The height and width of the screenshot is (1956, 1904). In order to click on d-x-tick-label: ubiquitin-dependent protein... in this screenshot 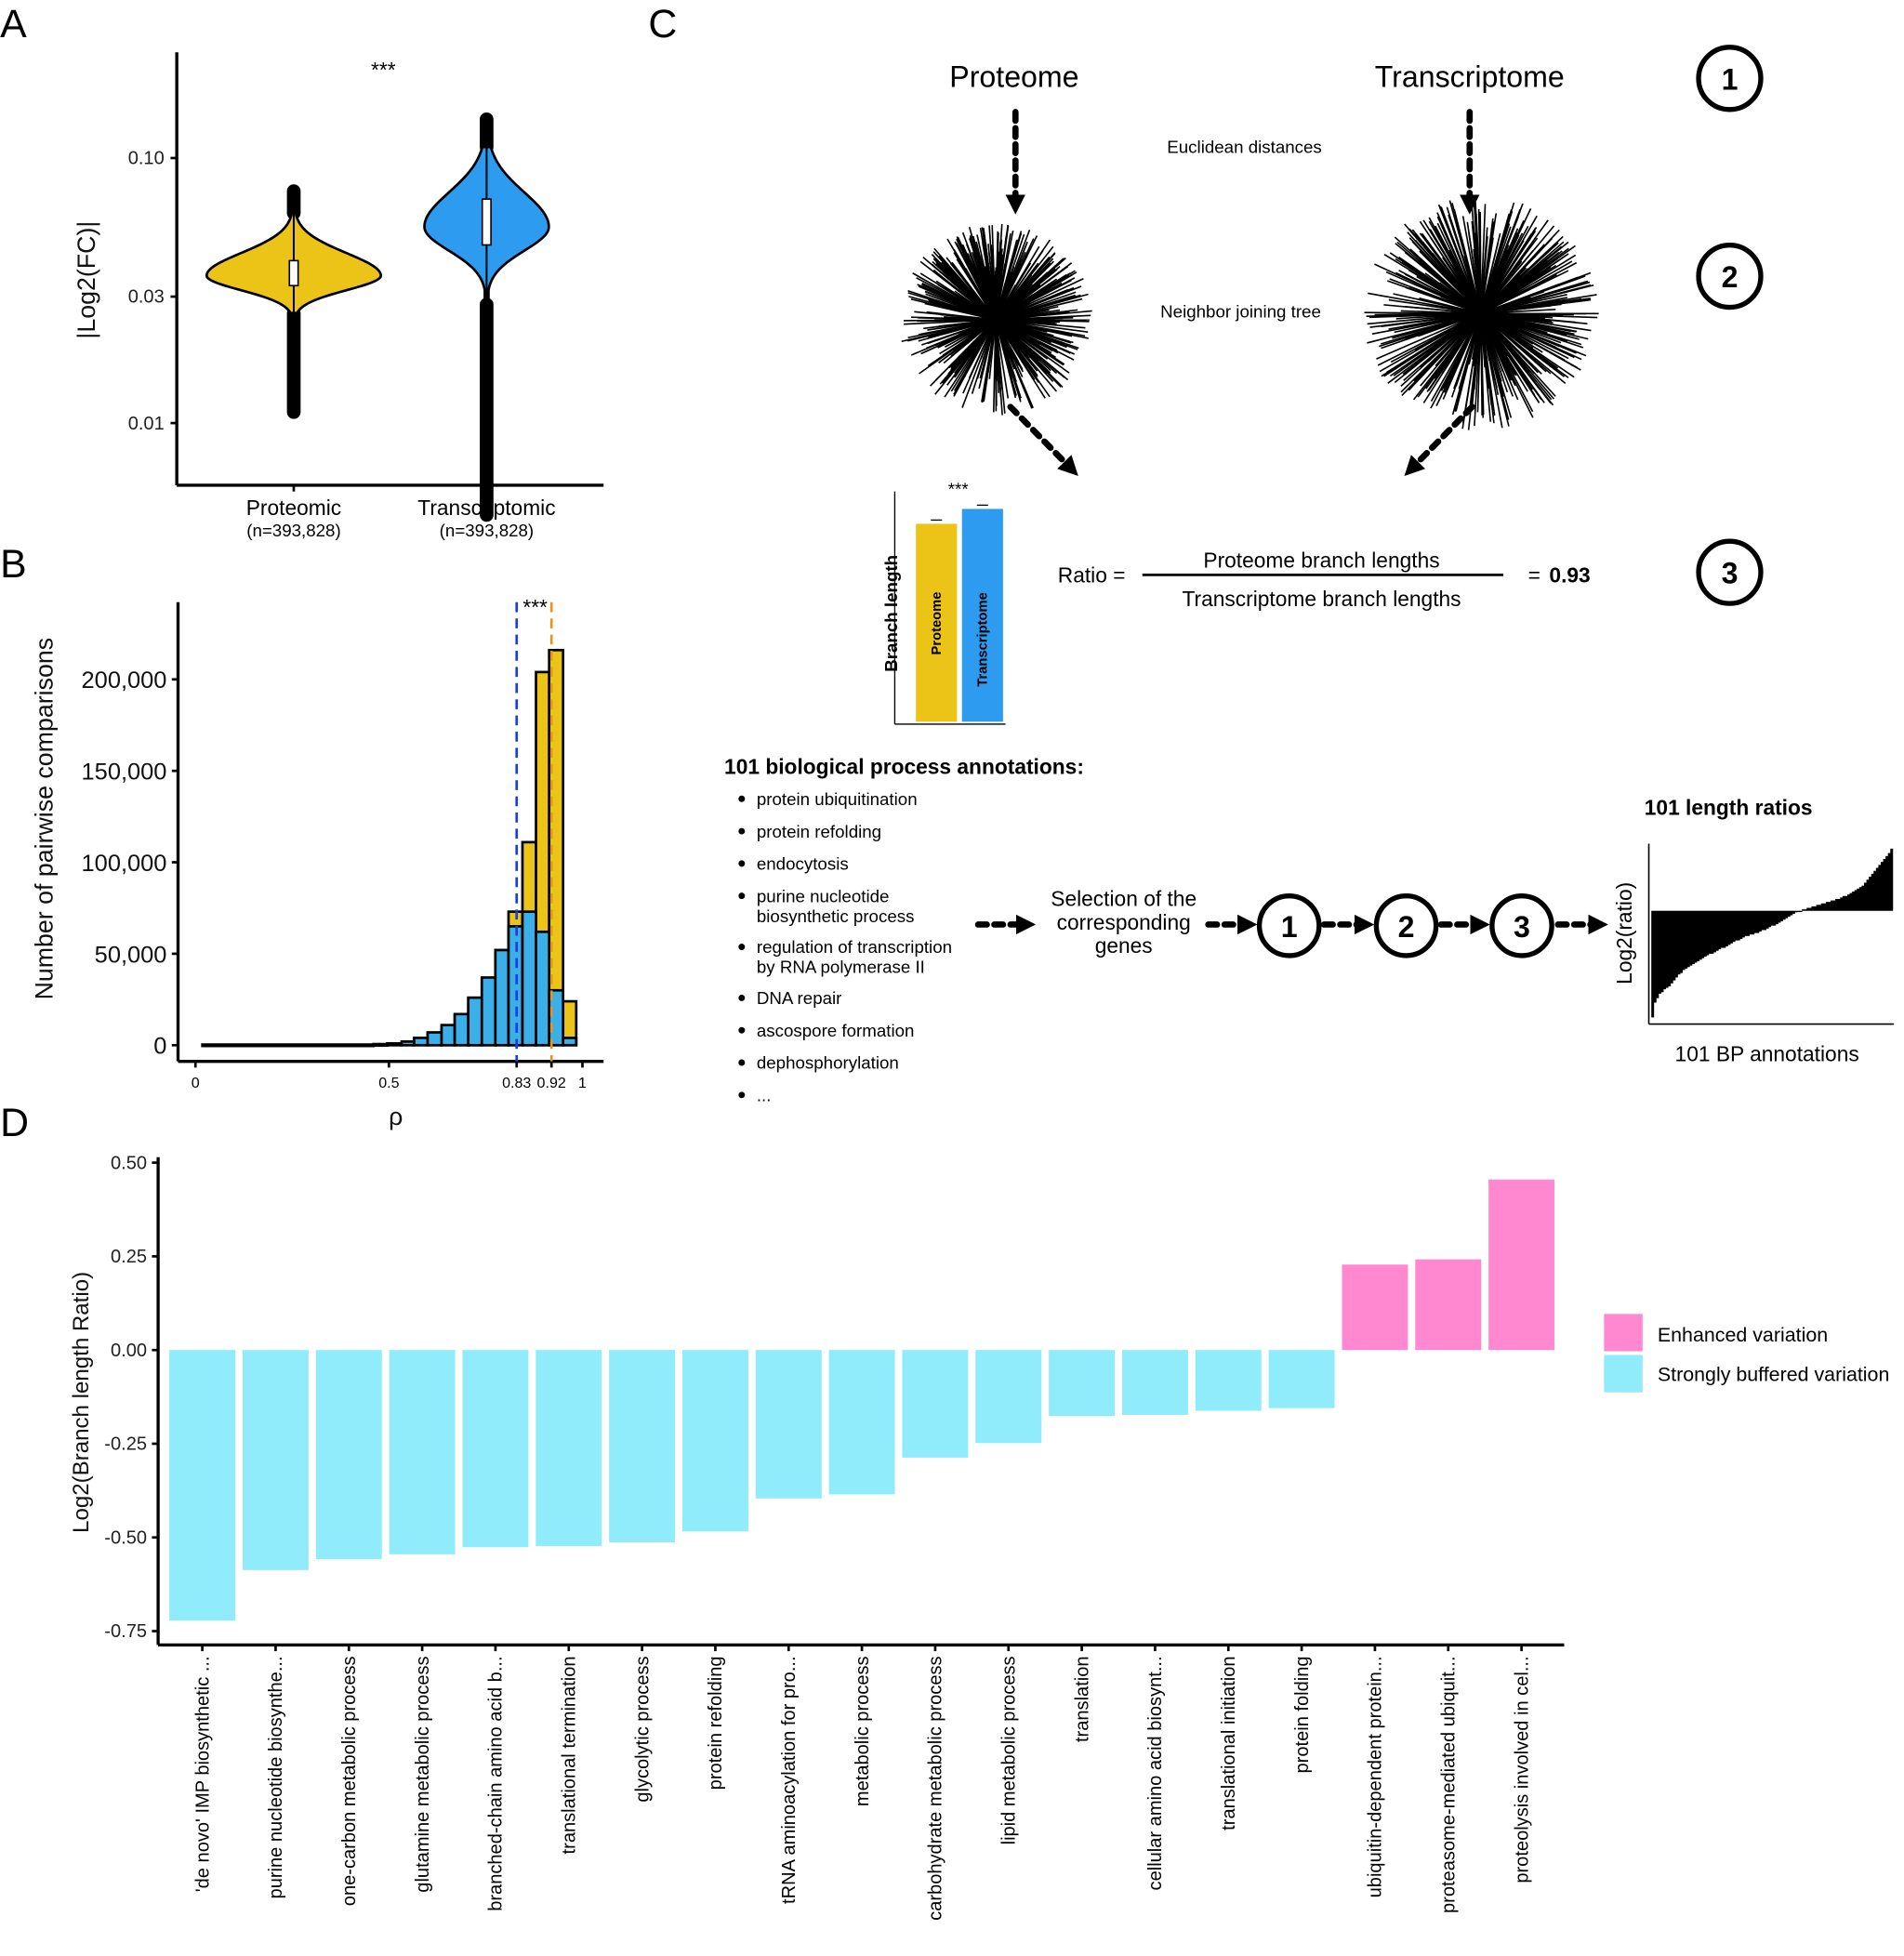, I will do `click(1376, 1776)`.